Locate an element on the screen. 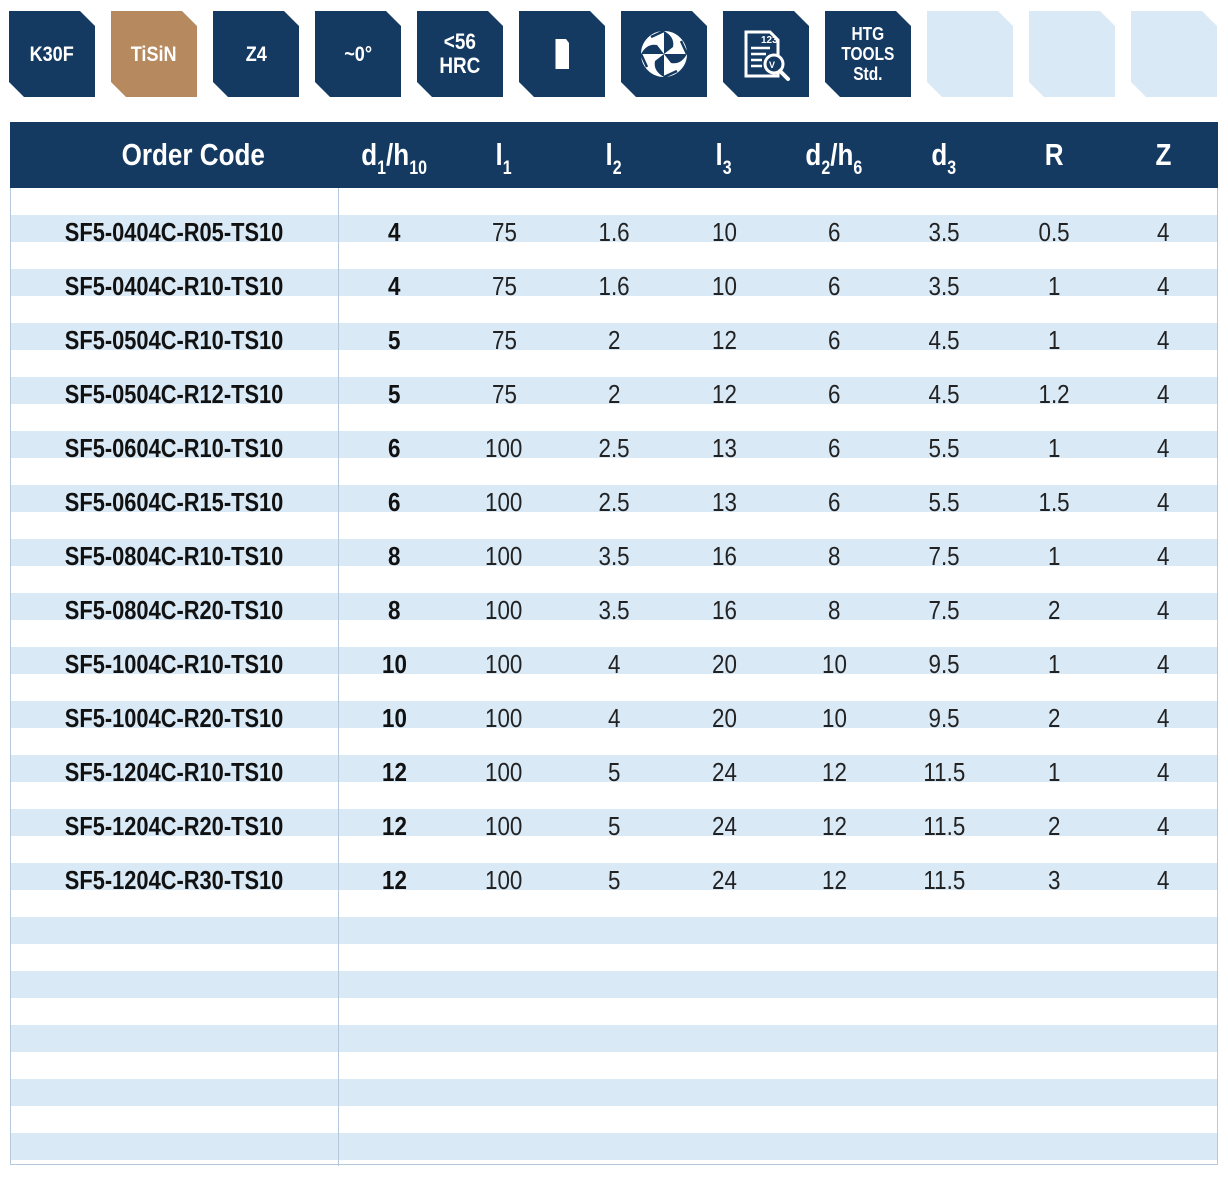 This screenshot has height=1181, width=1228. table-row: SF5-0404C-R05-TS10 4 75 1.6 10 6 3.5 0.5 4 is located at coordinates (614, 232).